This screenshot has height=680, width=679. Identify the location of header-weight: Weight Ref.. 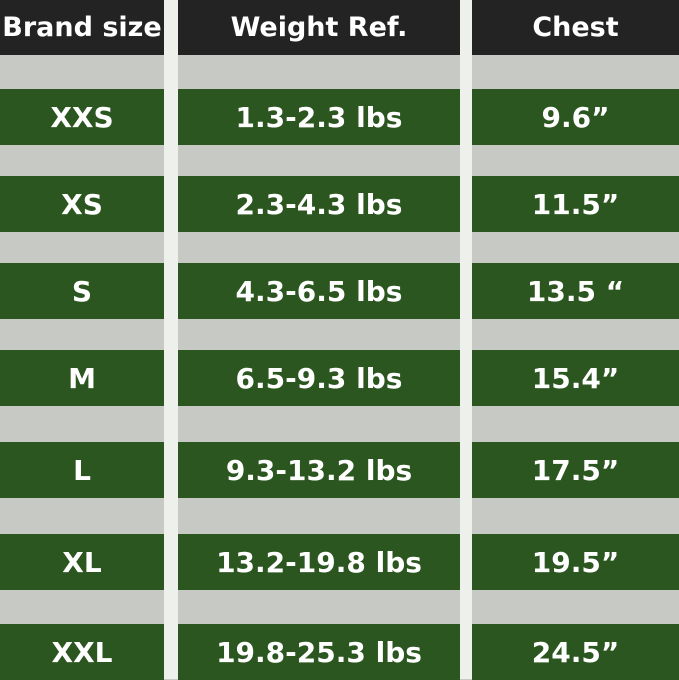
(319, 27).